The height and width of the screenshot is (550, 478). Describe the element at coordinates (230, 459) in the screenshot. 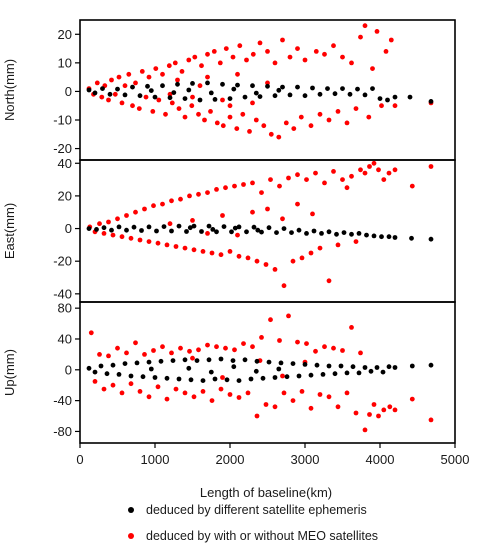

I see `x-tick-label-2: 2000` at that location.